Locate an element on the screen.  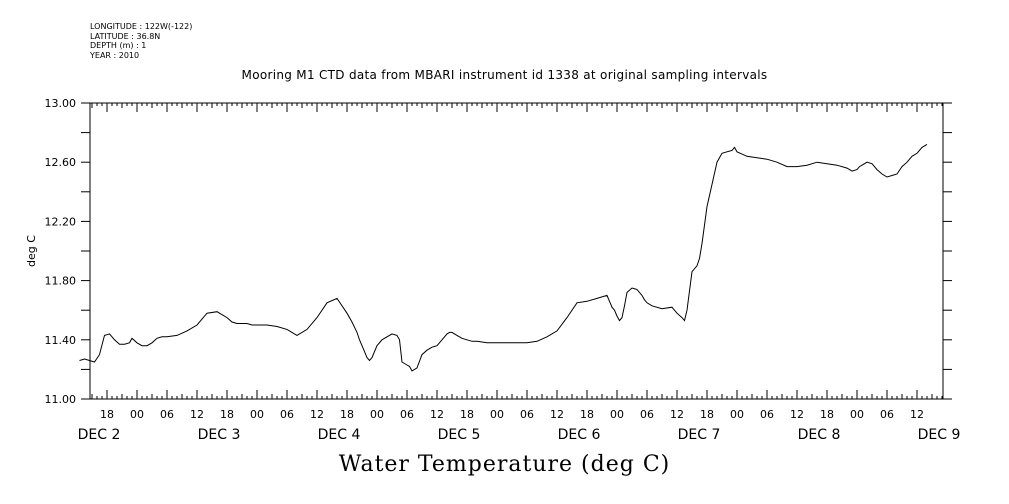
y-tick-label: 13.00 is located at coordinates (61, 103).